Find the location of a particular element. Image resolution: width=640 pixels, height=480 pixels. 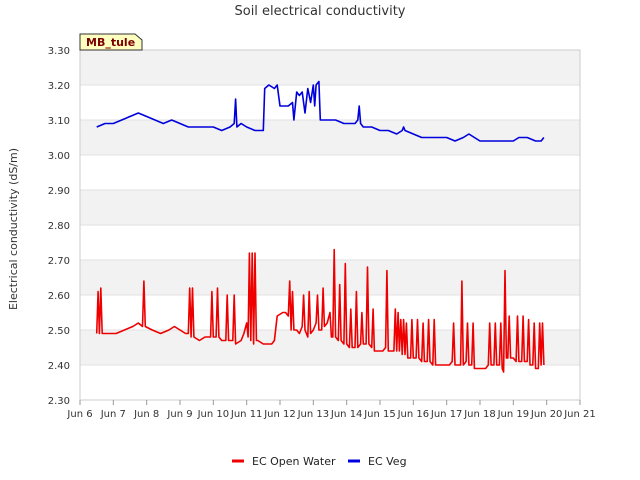

y-tick-label: 3.20 is located at coordinates (59, 86).